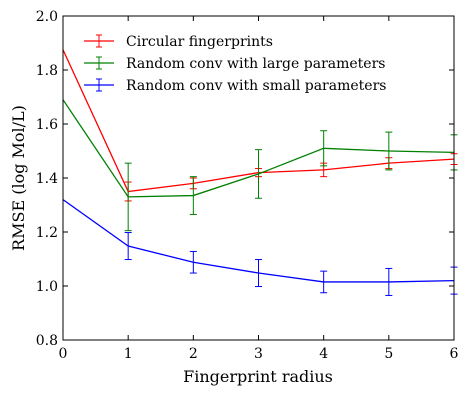 This screenshot has height=408, width=463. I want to click on x-tick-label: 5, so click(388, 354).